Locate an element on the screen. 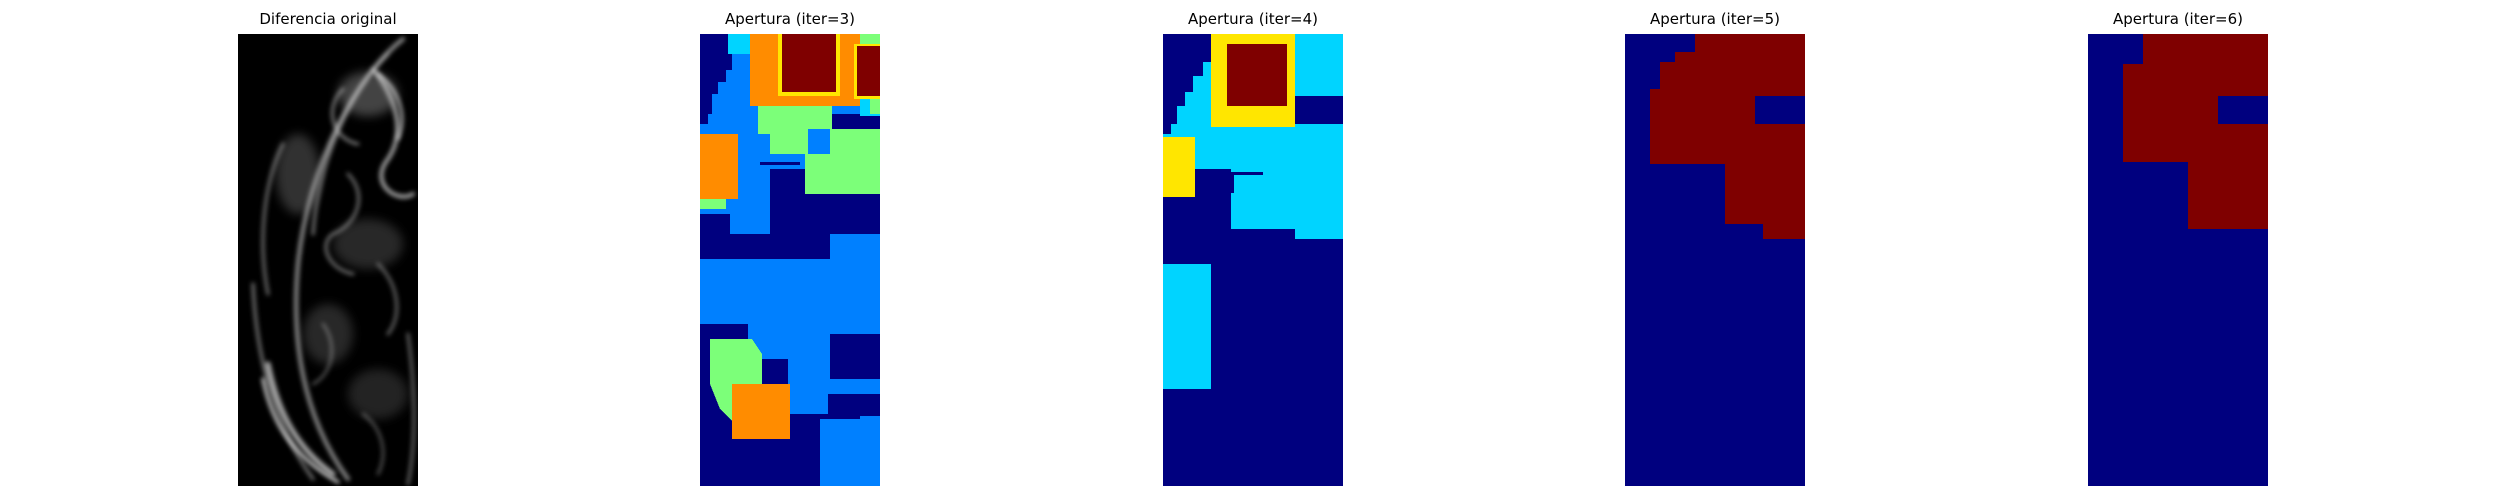  panel-original-difference: Diferencia original is located at coordinates (328, 250).